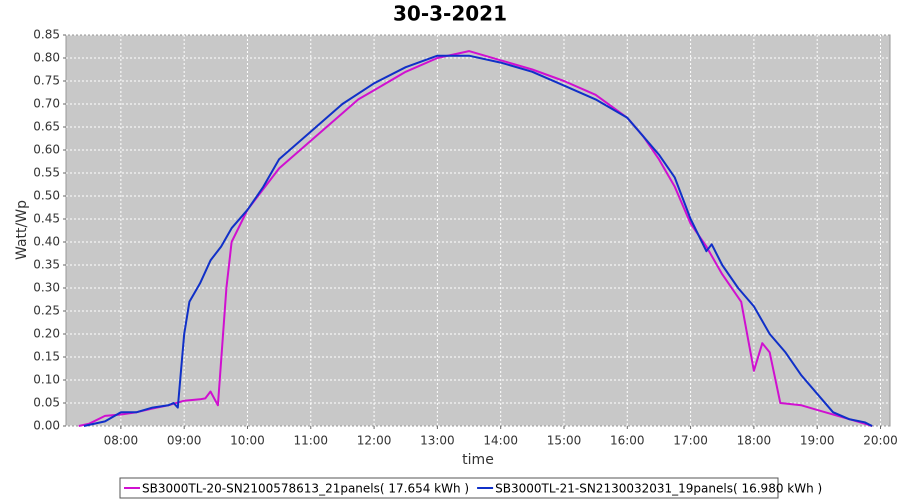  Describe the element at coordinates (690, 441) in the screenshot. I see `x-tick-label: 17:00` at that location.